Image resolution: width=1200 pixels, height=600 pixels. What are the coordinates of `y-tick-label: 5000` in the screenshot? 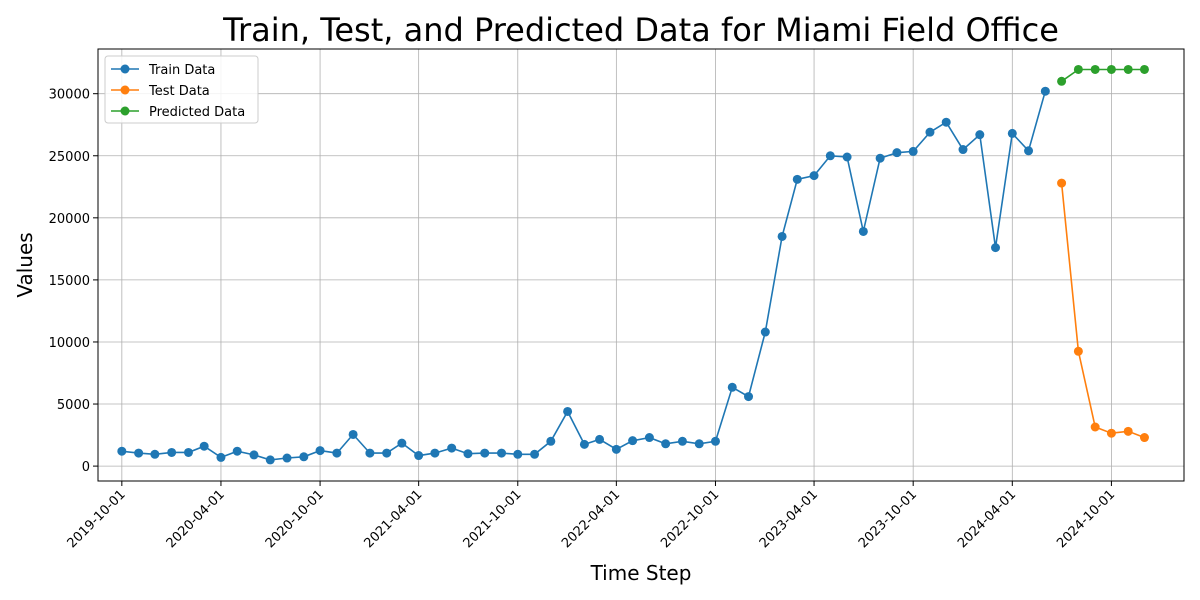 It's located at (73, 405).